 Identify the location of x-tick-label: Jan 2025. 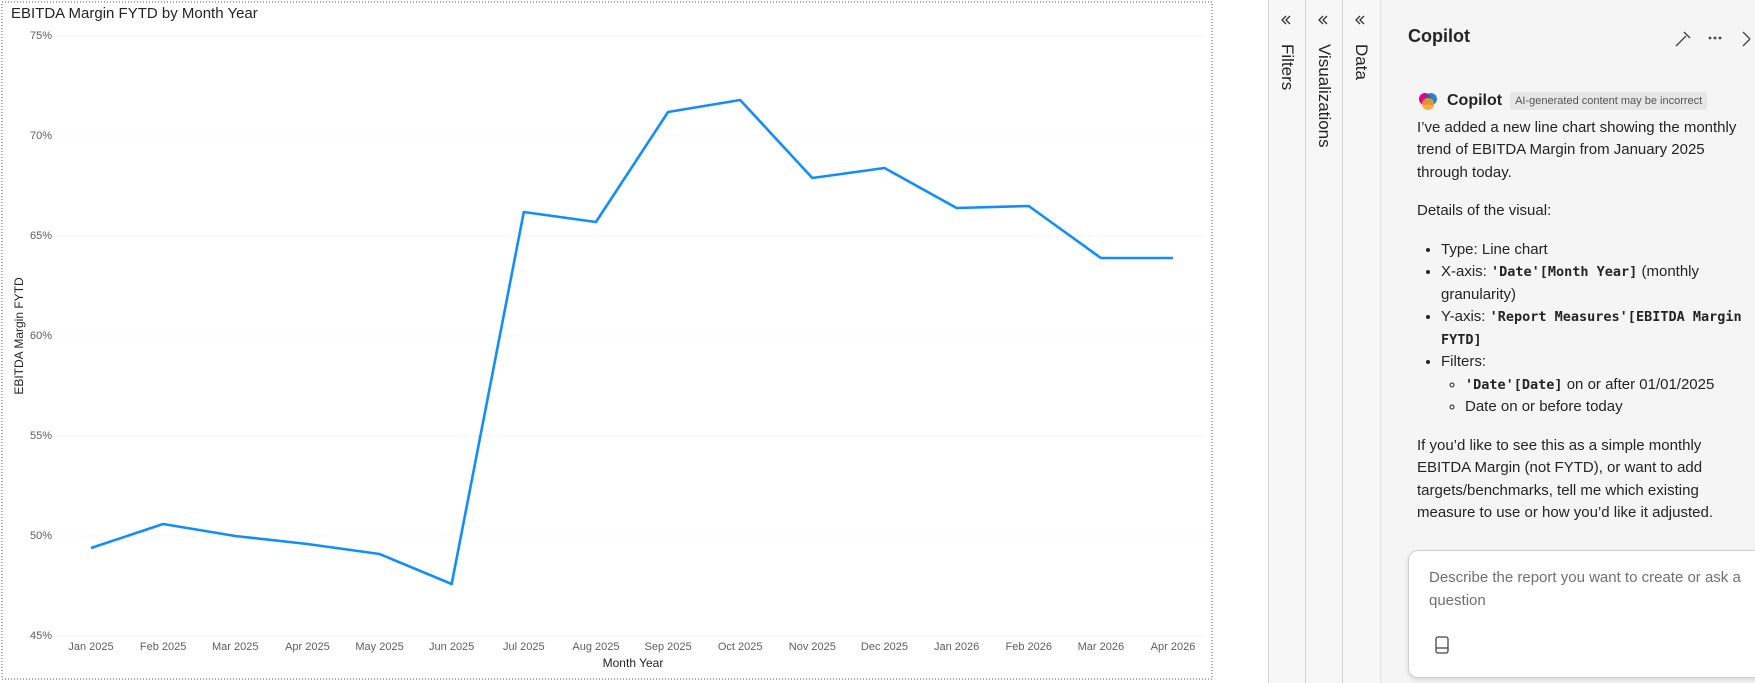
(90, 647).